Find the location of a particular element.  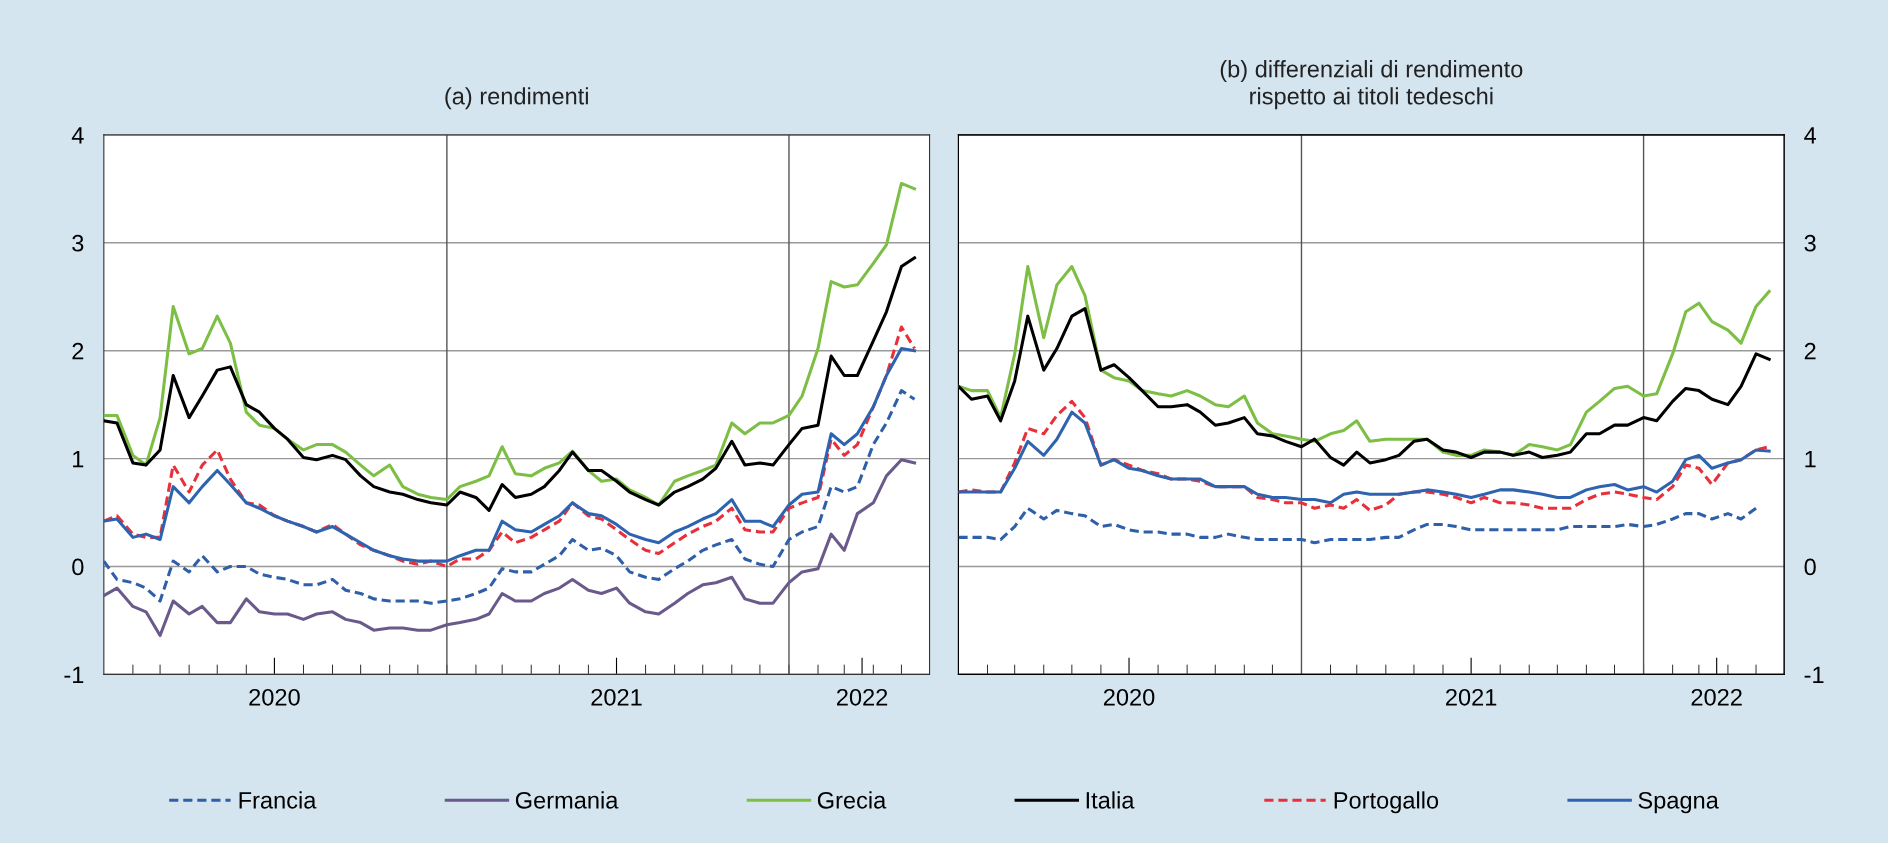

y-tick-label: 1 is located at coordinates (78, 459).